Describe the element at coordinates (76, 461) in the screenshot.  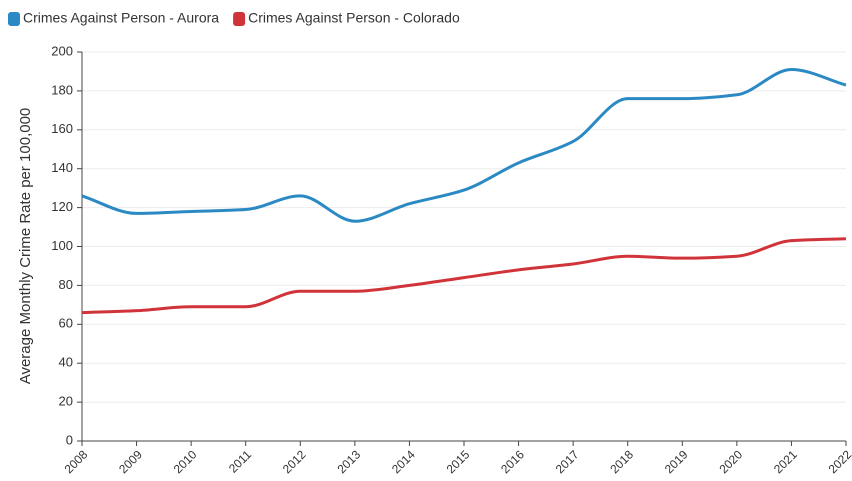
I see `x-tick-label: 2008` at that location.